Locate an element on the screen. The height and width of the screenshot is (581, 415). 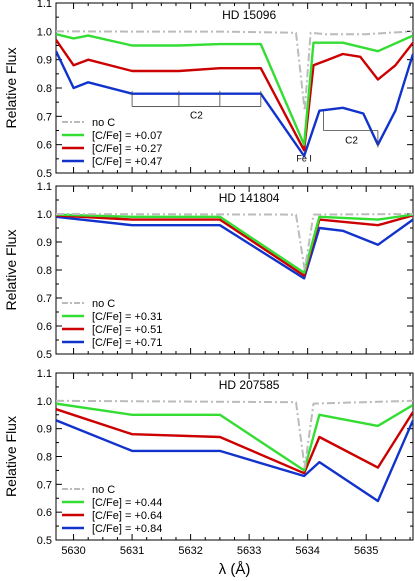
x-tick-label: 5632 is located at coordinates (190, 551).